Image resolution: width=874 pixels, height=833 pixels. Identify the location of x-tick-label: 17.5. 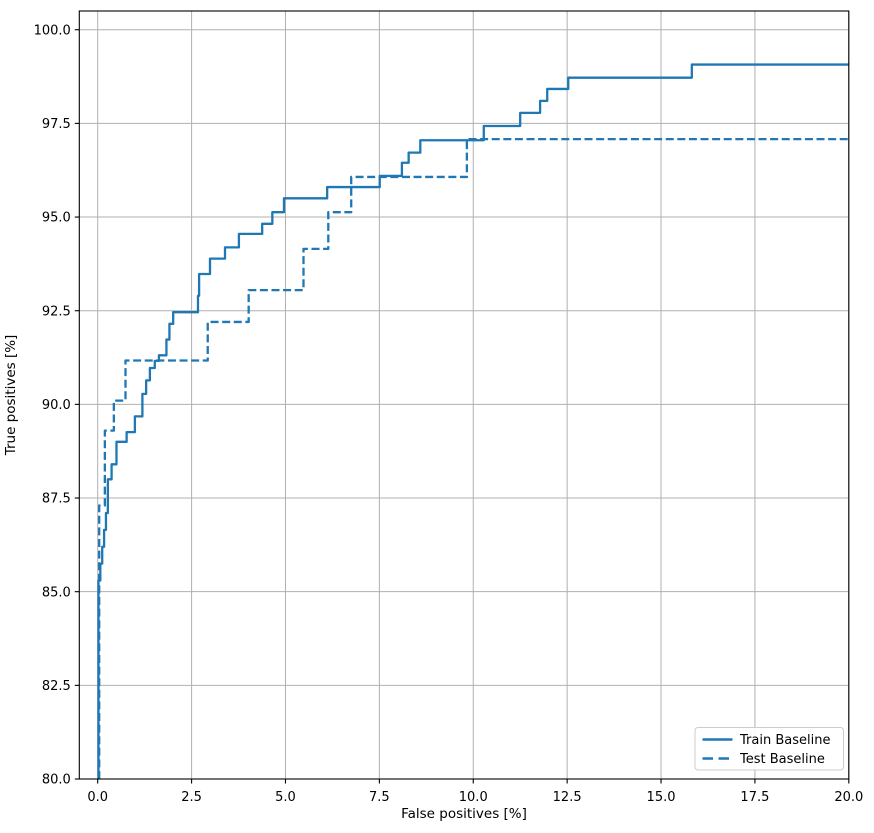
(754, 797).